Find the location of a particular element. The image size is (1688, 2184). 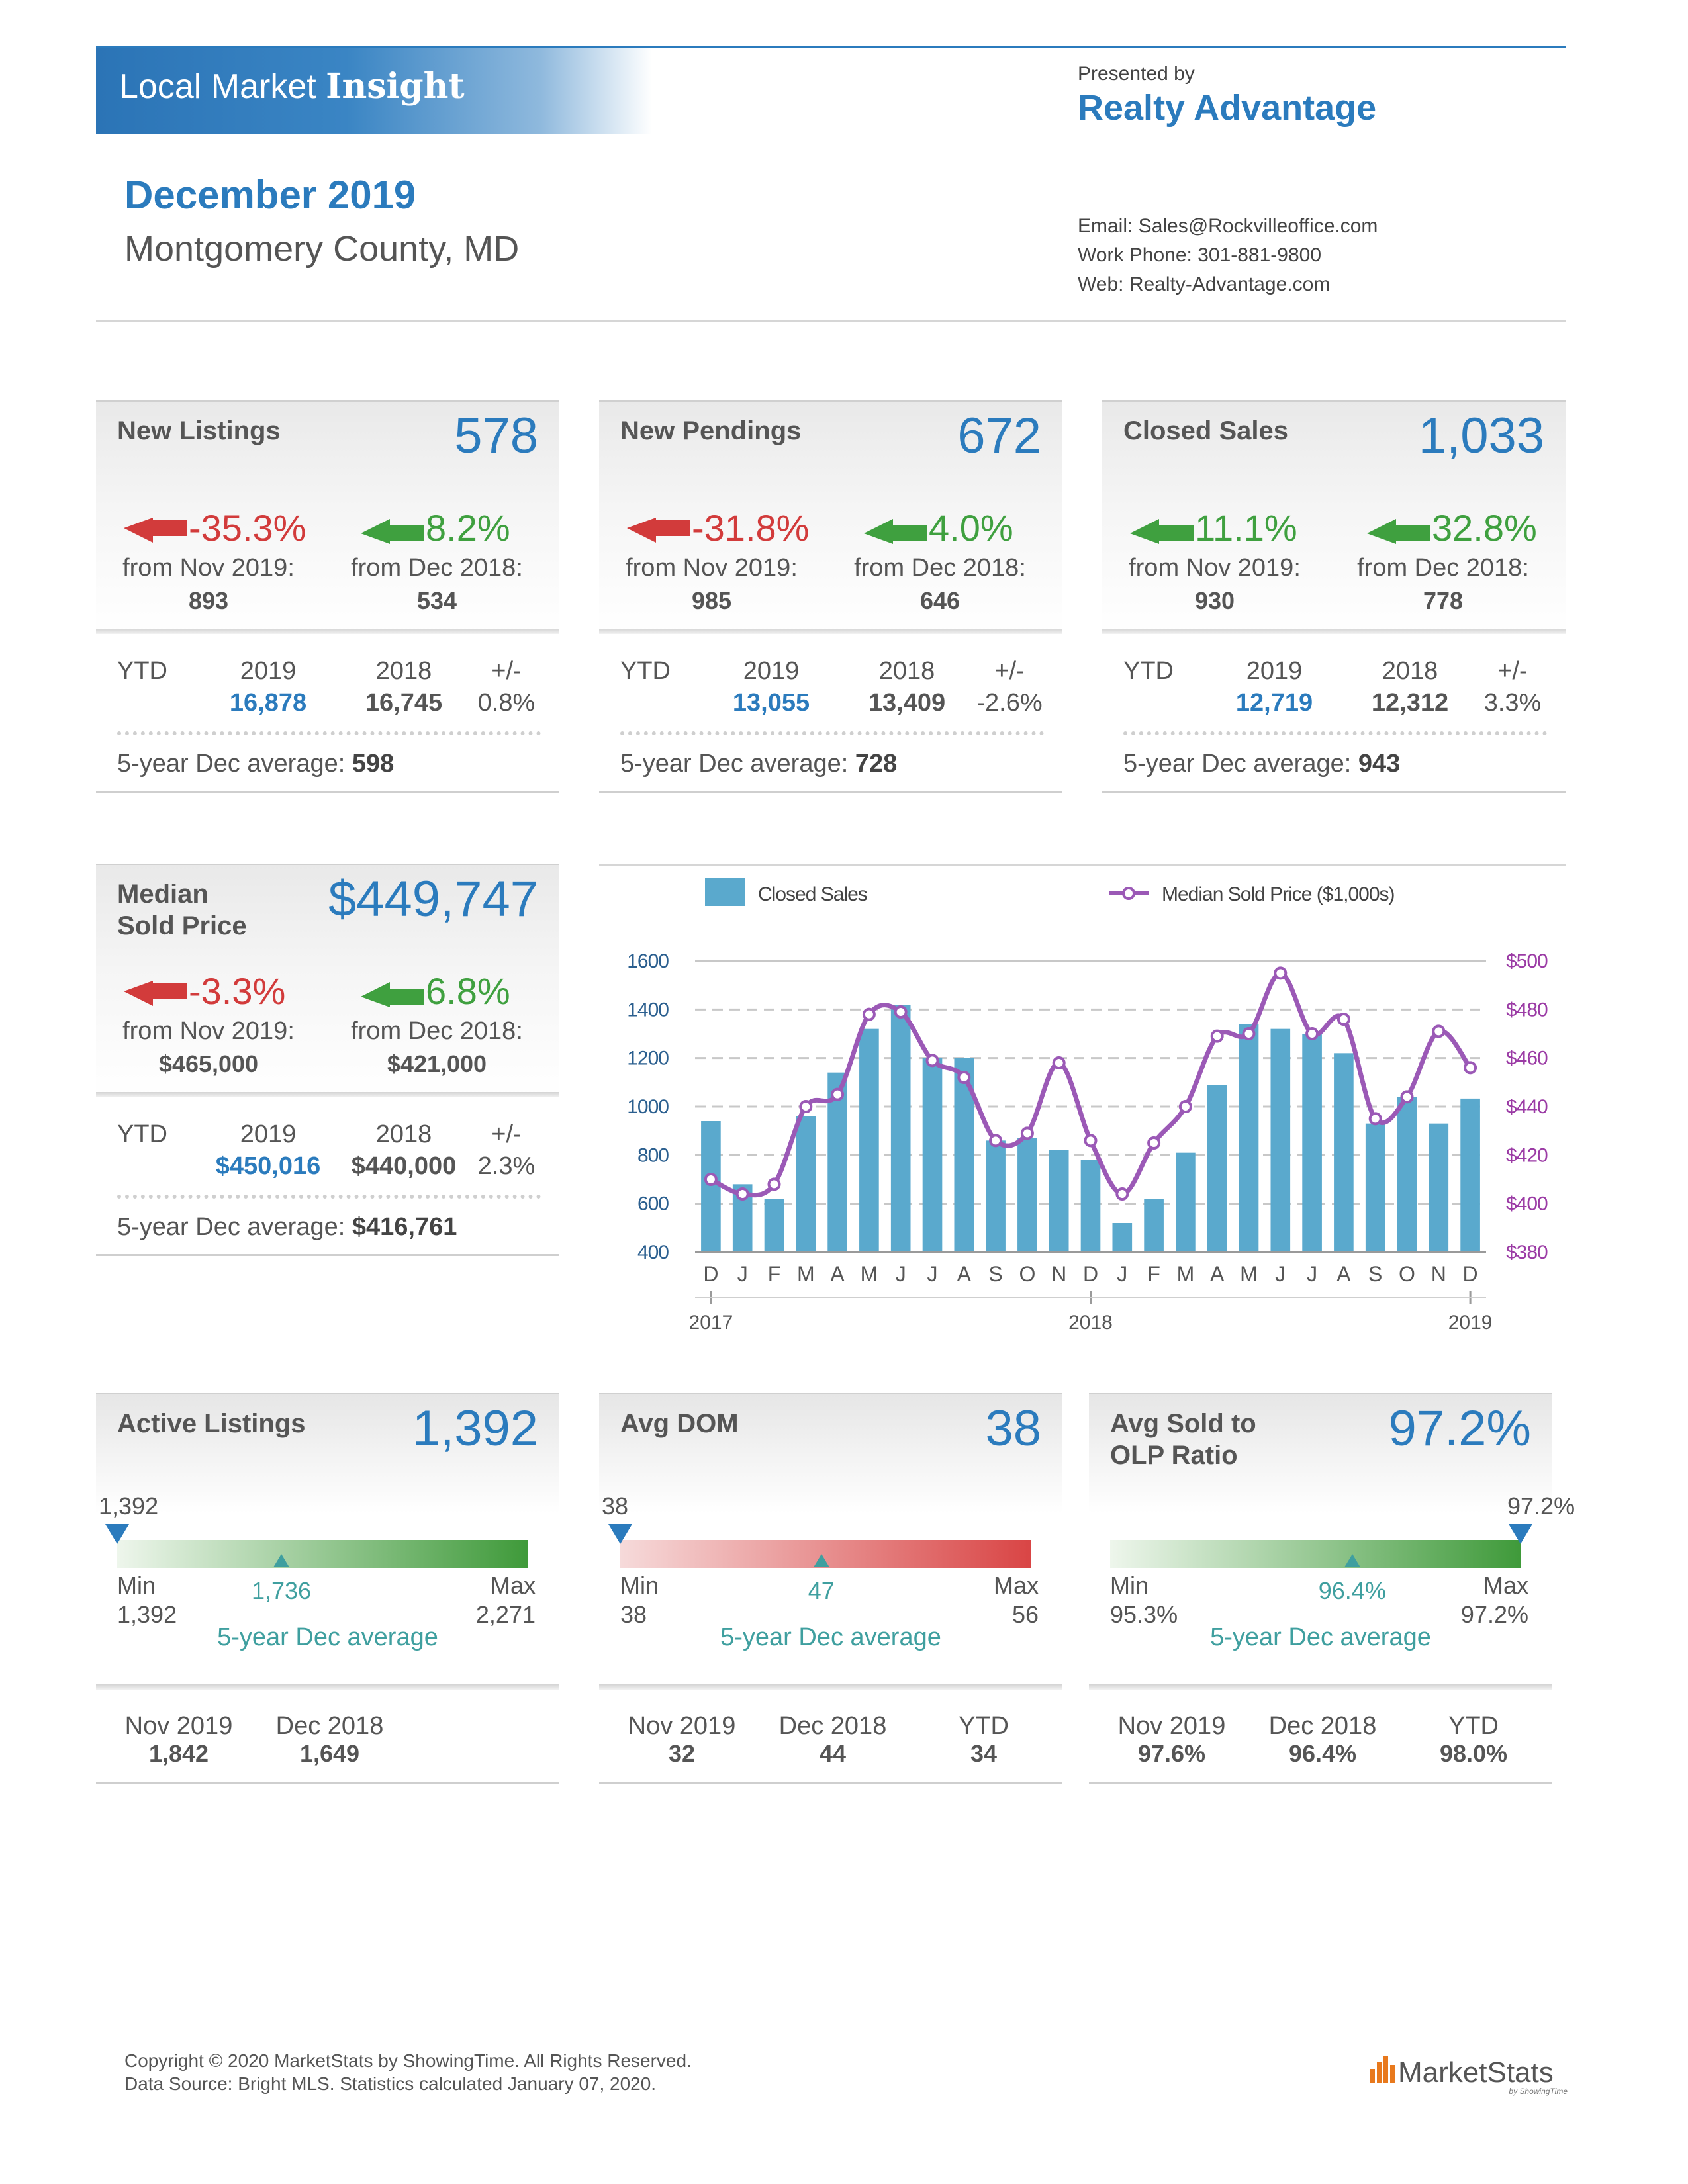

card-label: New Listings is located at coordinates (199, 430).